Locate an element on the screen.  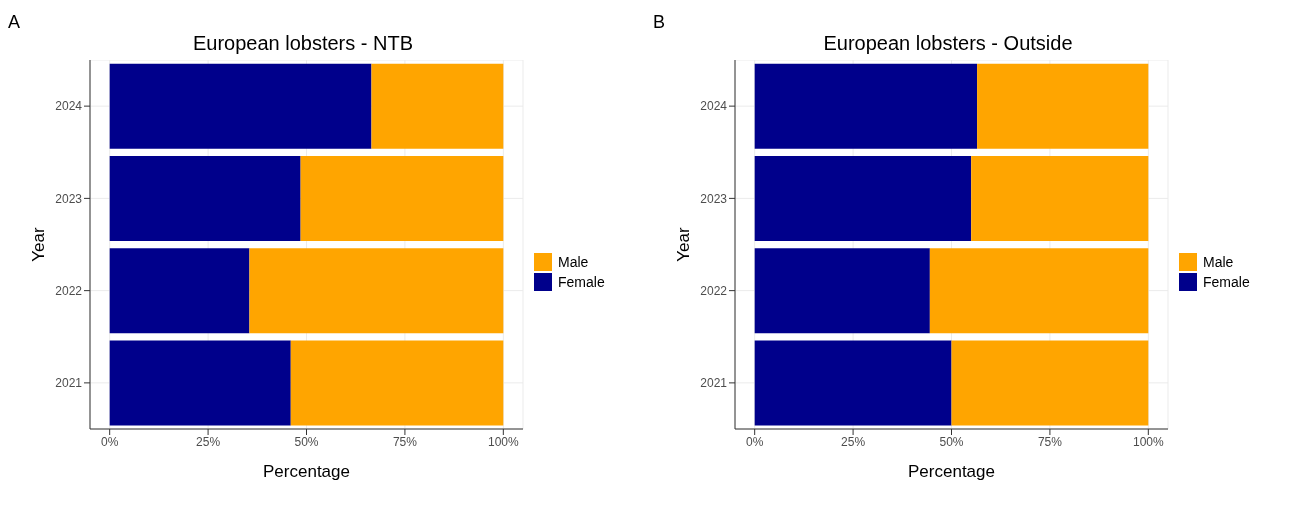
text: A is located at coordinates (14, 22).